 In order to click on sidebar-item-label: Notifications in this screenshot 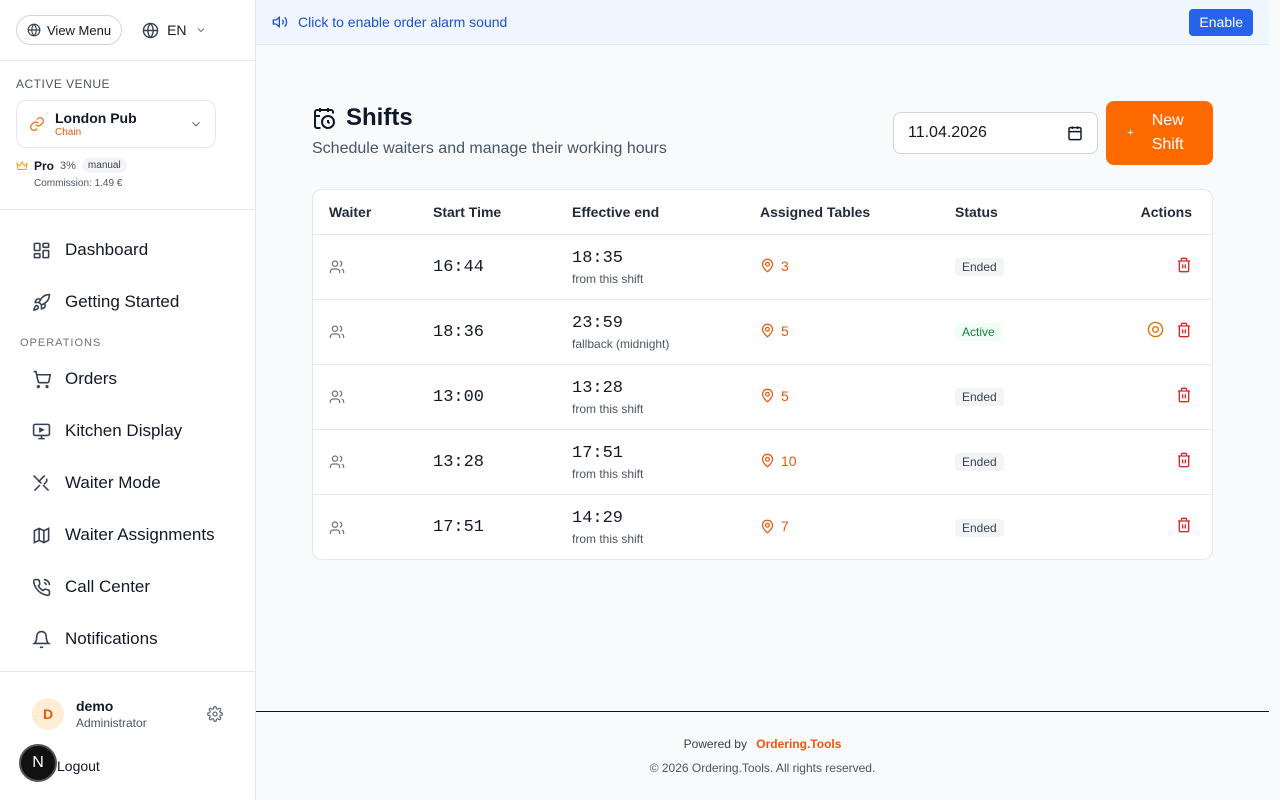, I will do `click(111, 638)`.